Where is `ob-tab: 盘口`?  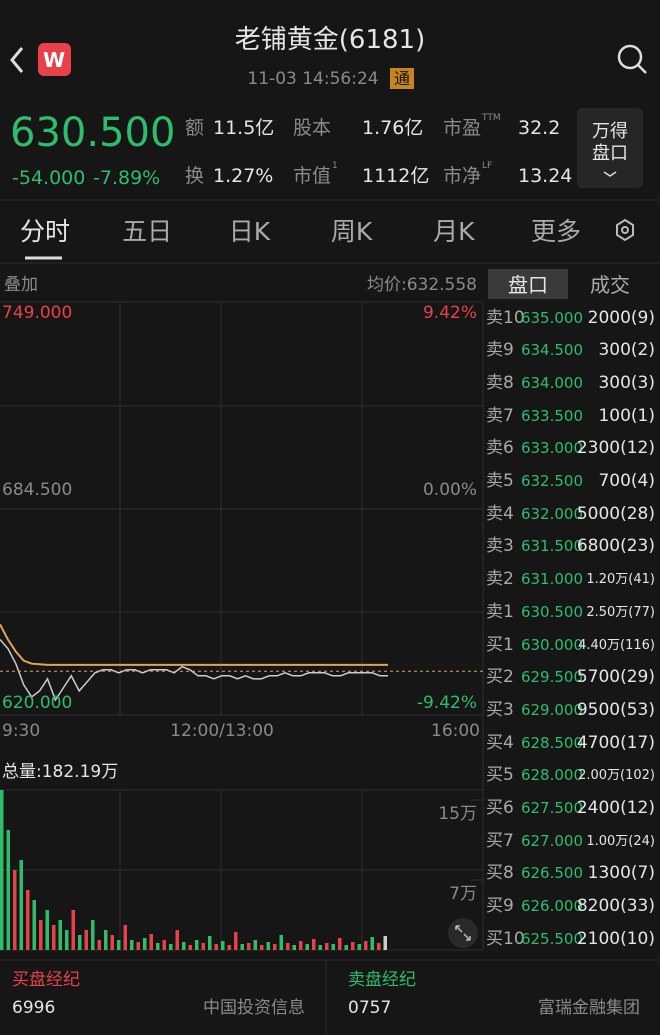
ob-tab: 盘口 is located at coordinates (528, 285).